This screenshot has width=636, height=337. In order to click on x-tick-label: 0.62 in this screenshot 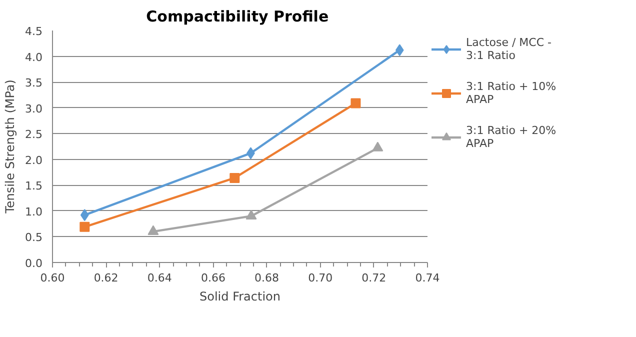, I will do `click(106, 278)`.